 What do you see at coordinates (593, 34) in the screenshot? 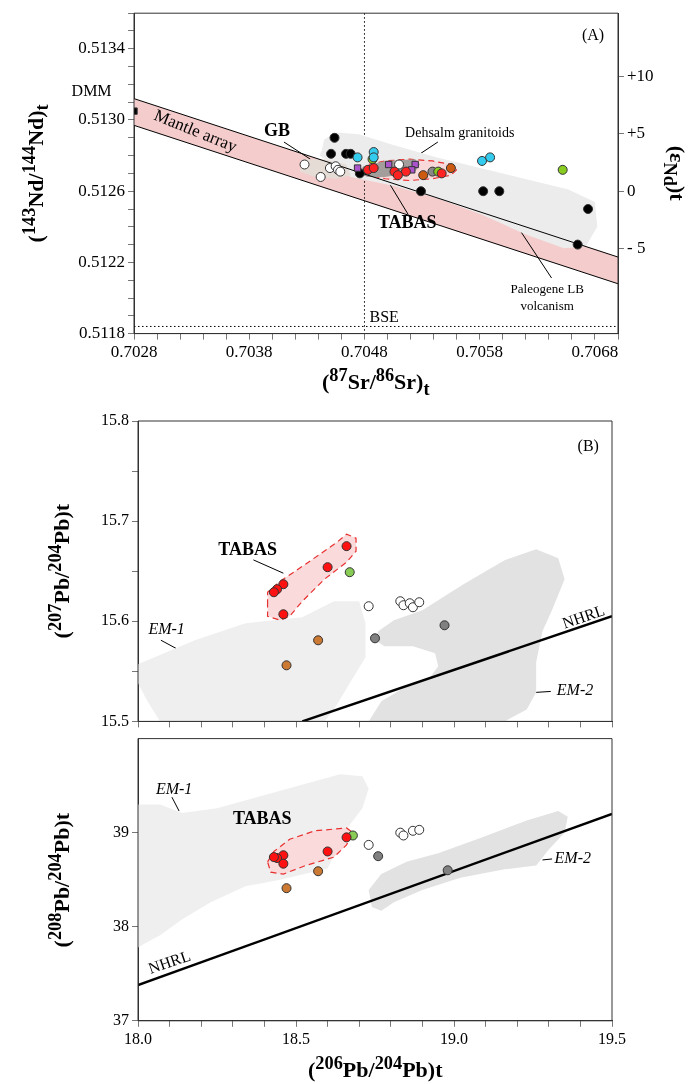
I see `annotation: (A)` at bounding box center [593, 34].